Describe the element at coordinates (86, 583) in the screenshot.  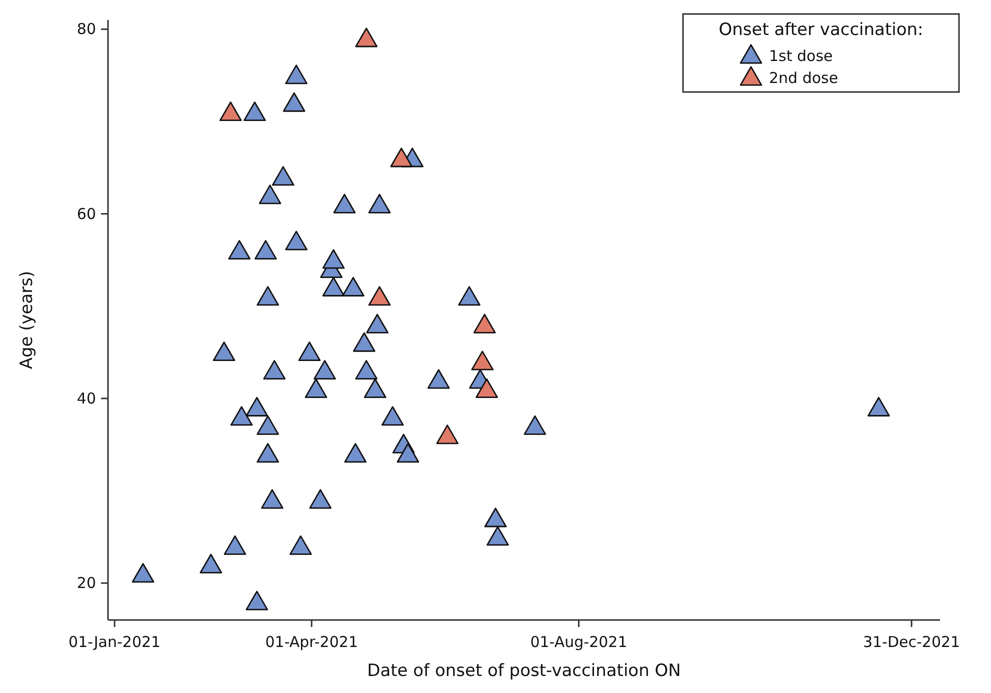
I see `y-tick-label: 20` at that location.